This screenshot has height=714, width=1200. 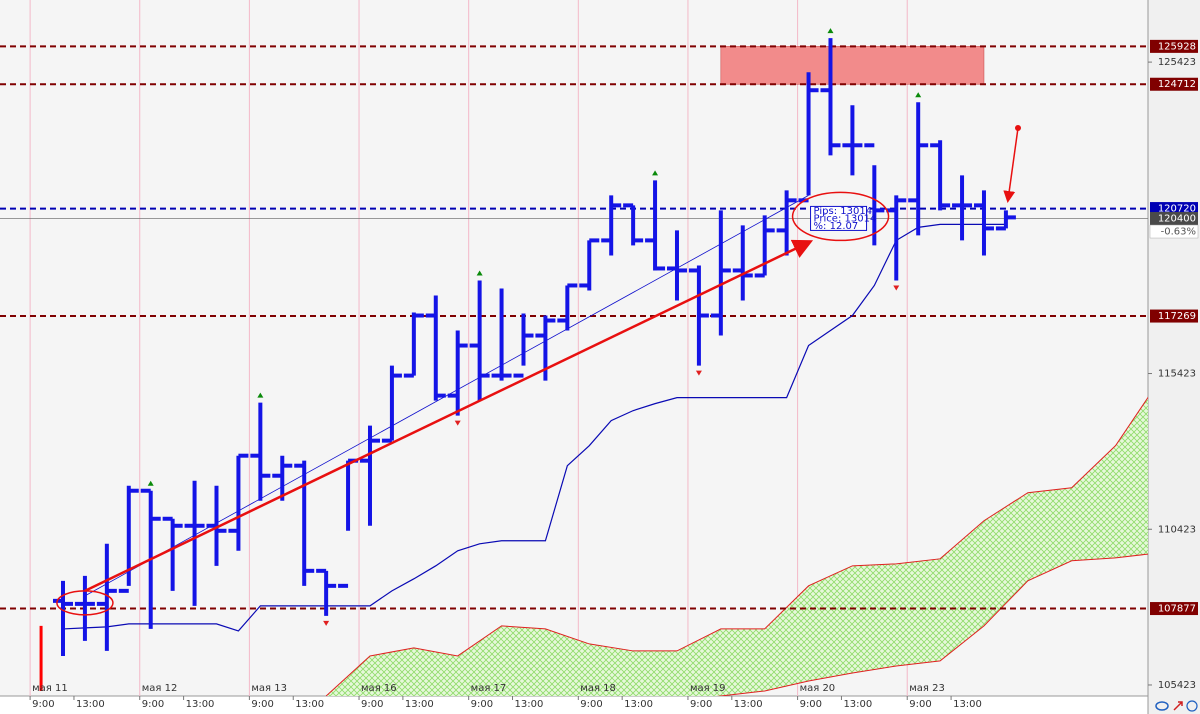 What do you see at coordinates (843, 211) in the screenshot?
I see `measure-text: Pips: 13014` at bounding box center [843, 211].